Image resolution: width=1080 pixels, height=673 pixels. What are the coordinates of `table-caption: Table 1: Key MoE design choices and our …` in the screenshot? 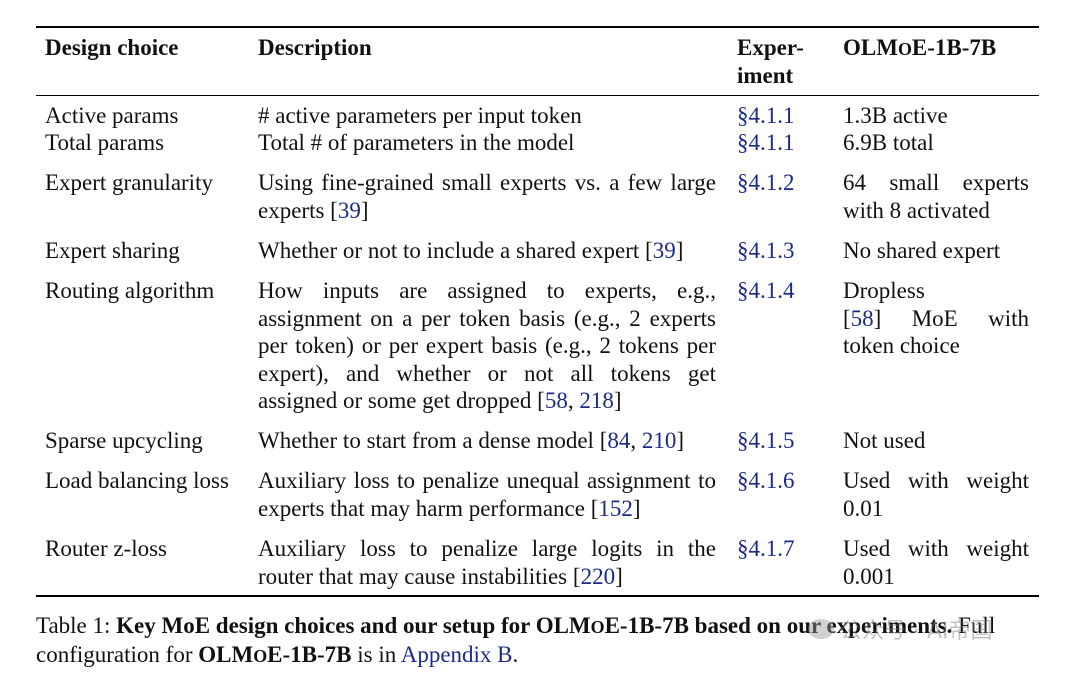 It's located at (538, 641).